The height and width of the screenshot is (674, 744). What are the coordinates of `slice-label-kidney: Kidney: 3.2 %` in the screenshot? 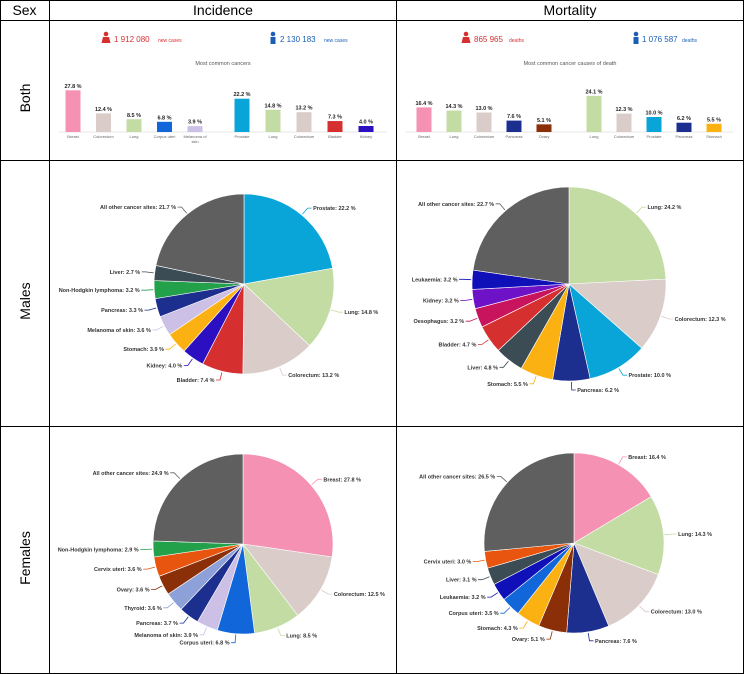 It's located at (441, 302).